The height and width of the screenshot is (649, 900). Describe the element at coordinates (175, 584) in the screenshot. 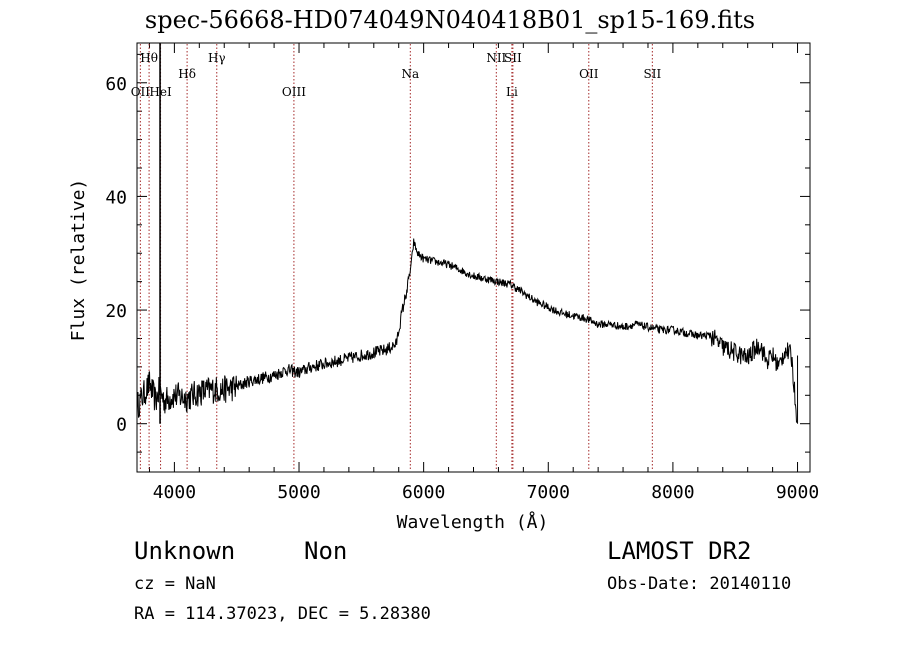

I see `redshift-readout: cz = NaN` at that location.